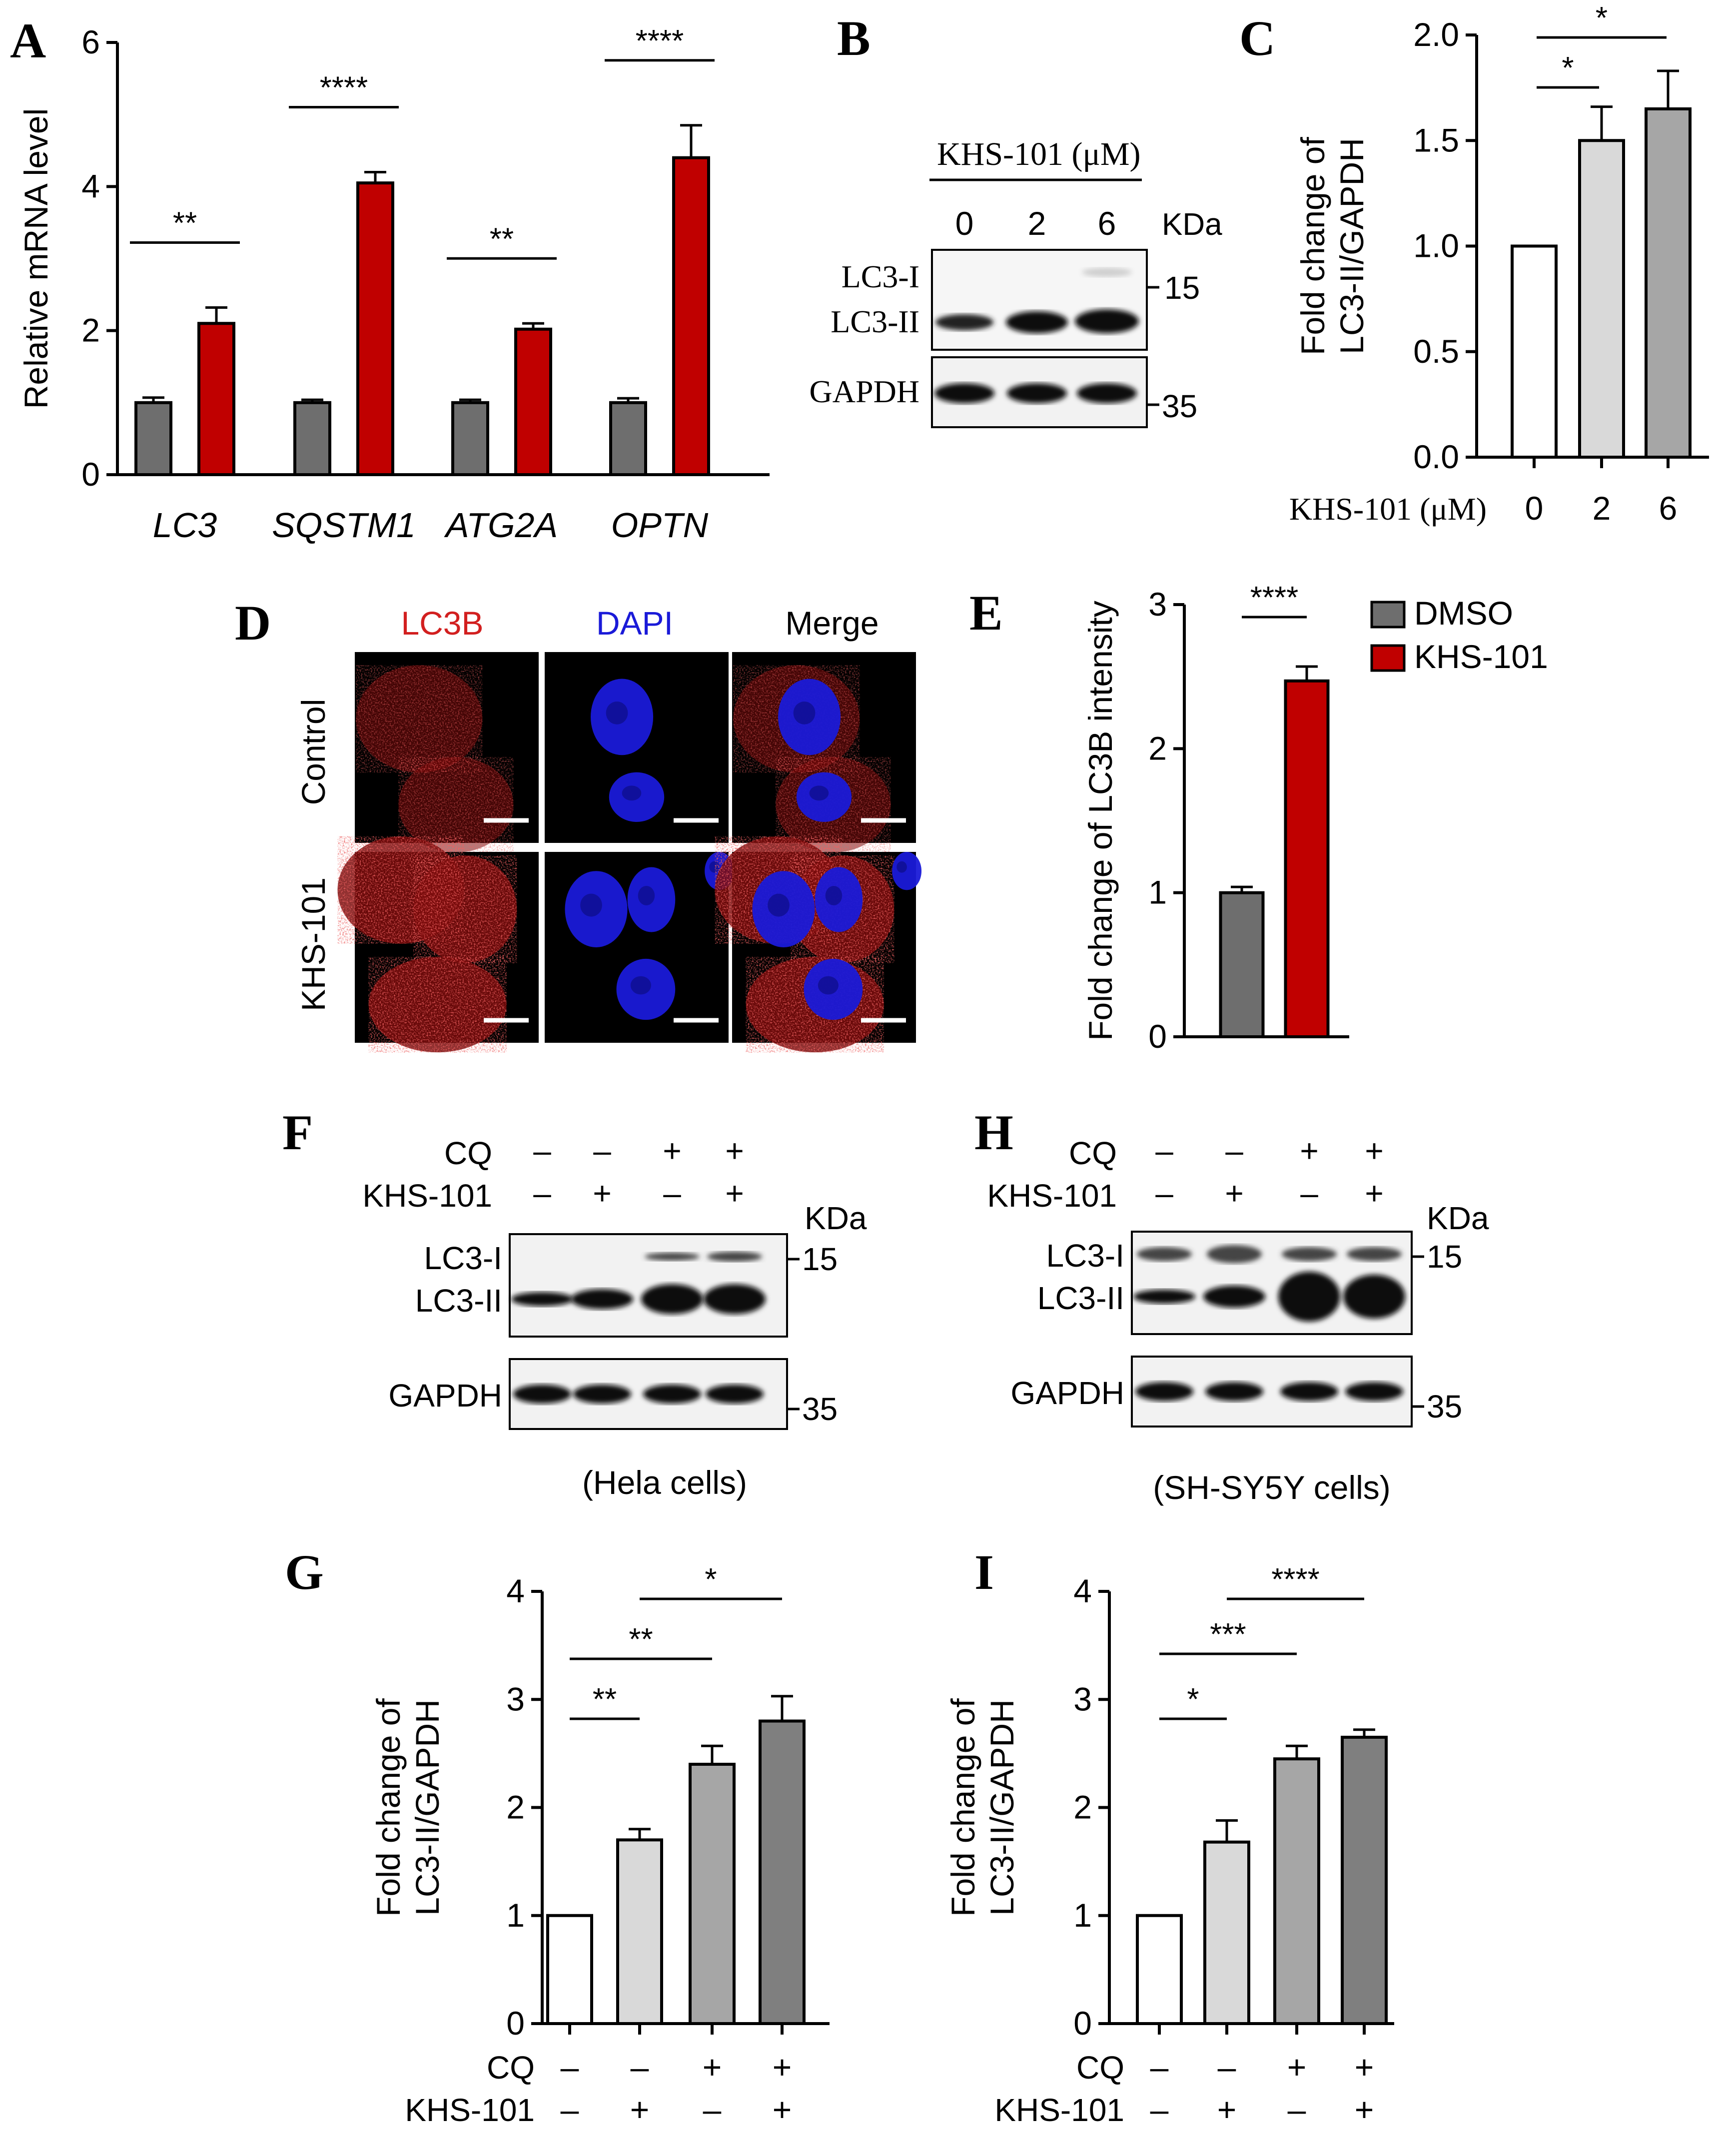 This screenshot has height=2147, width=1736. What do you see at coordinates (185, 224) in the screenshot?
I see `chart-a-sig-label: **` at bounding box center [185, 224].